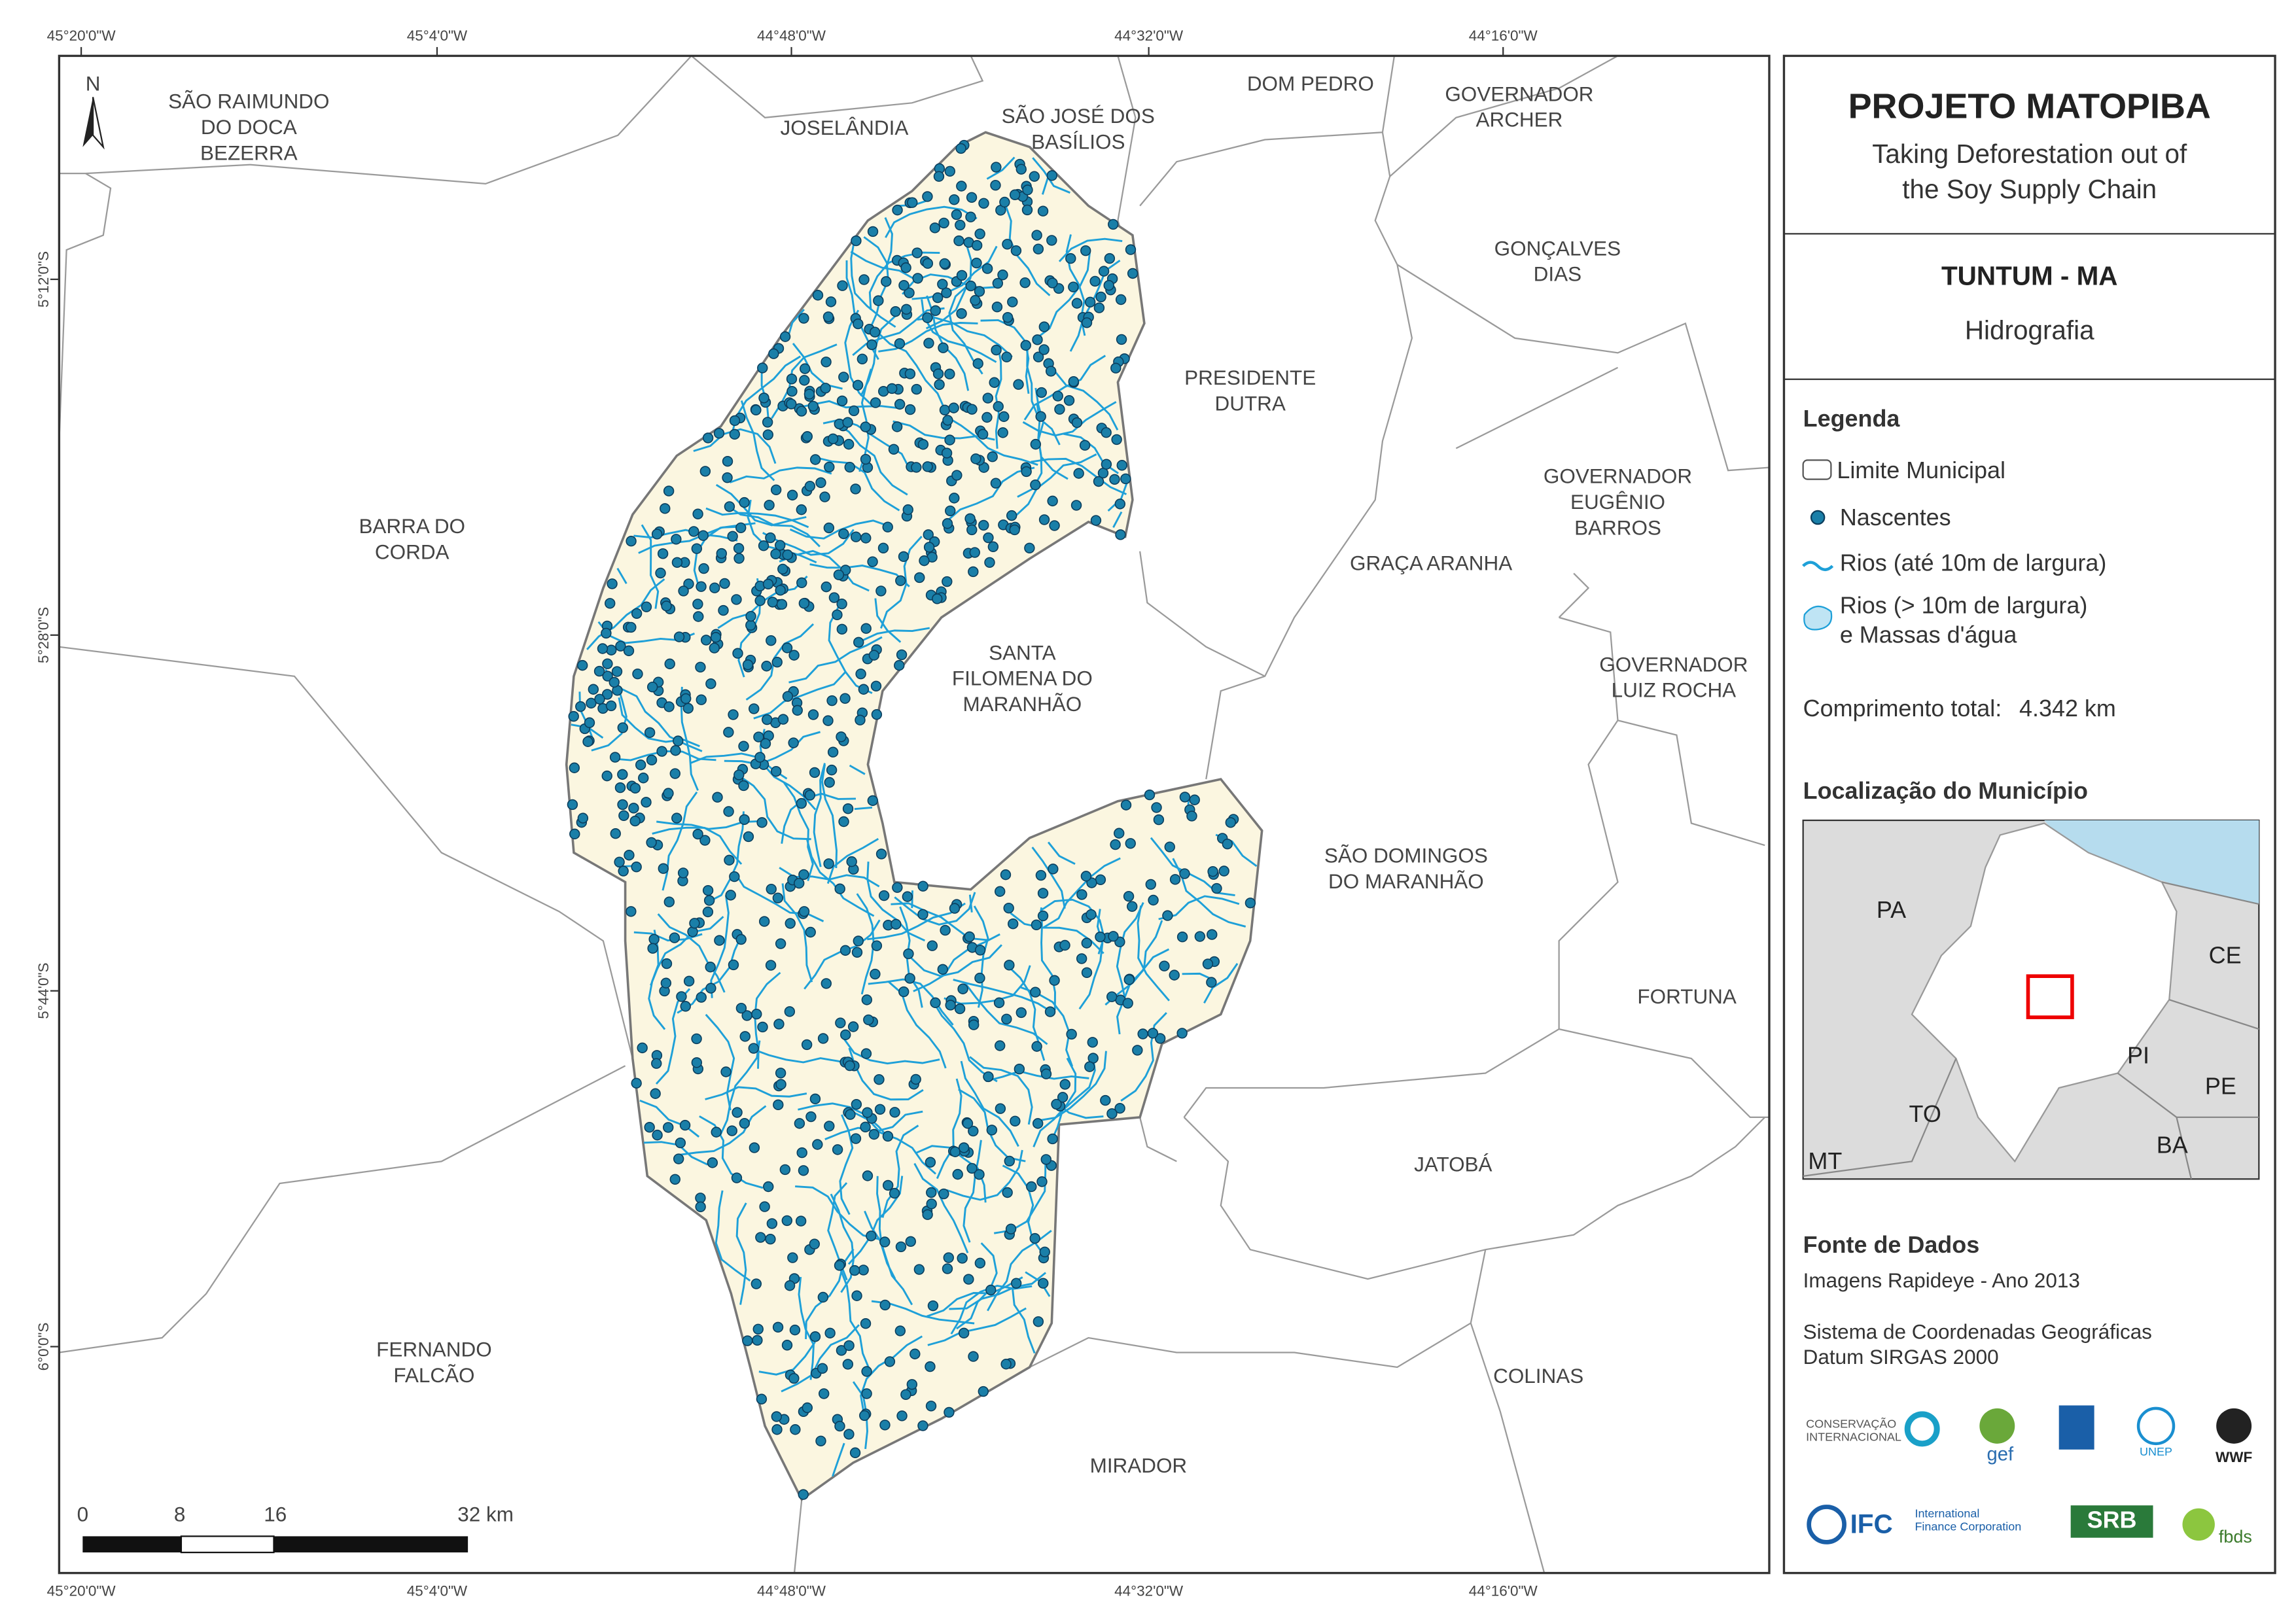  Describe the element at coordinates (1149, 35) in the screenshot. I see `x-coord-label: 44°32'0"W` at that location.